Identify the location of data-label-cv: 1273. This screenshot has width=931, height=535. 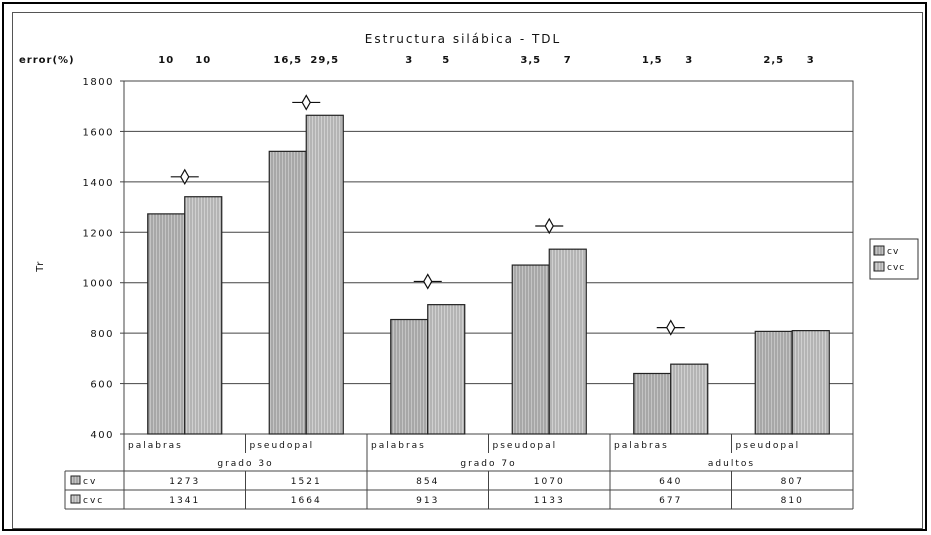
(184, 482).